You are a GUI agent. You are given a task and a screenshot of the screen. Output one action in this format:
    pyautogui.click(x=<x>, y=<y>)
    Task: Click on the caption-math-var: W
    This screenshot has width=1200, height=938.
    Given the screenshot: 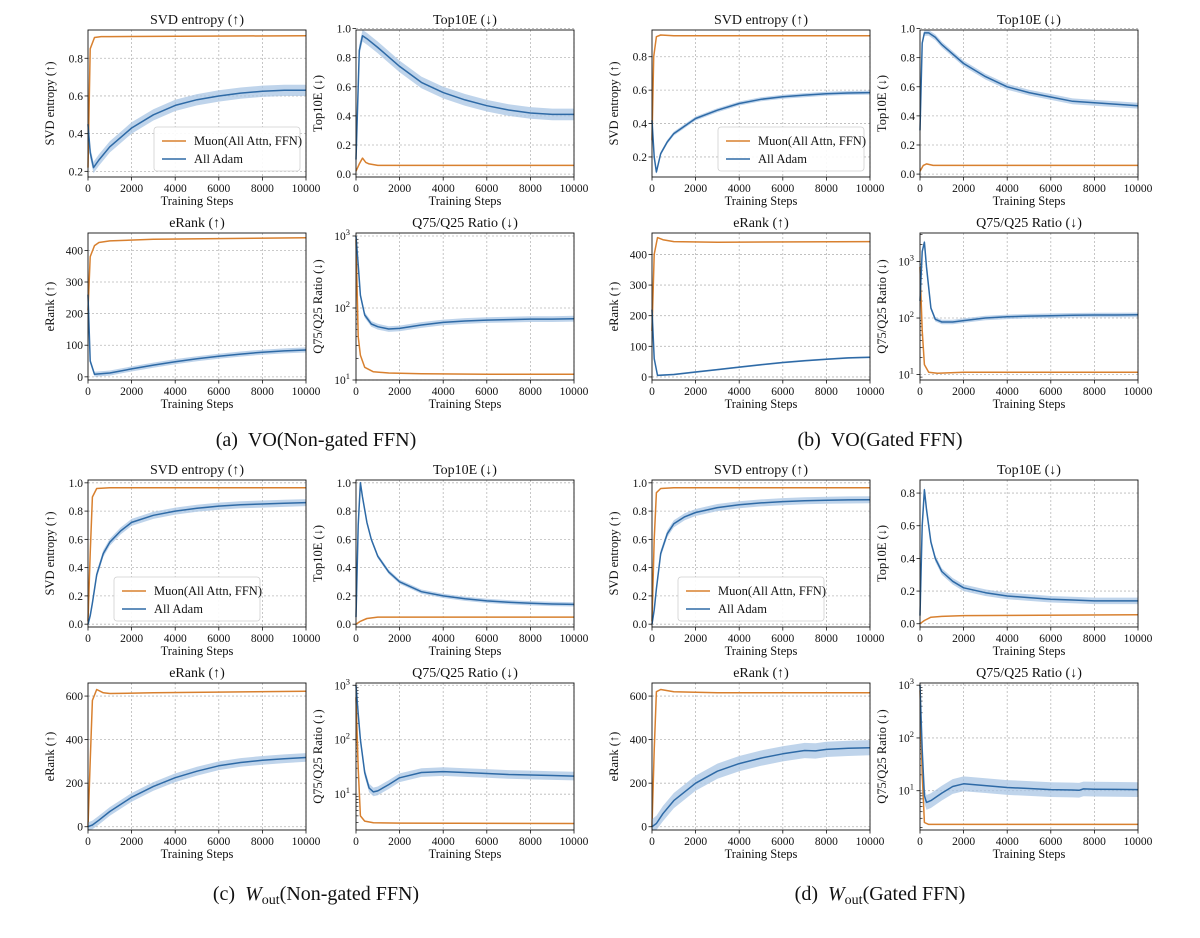 What is the action you would take?
    pyautogui.click(x=254, y=894)
    